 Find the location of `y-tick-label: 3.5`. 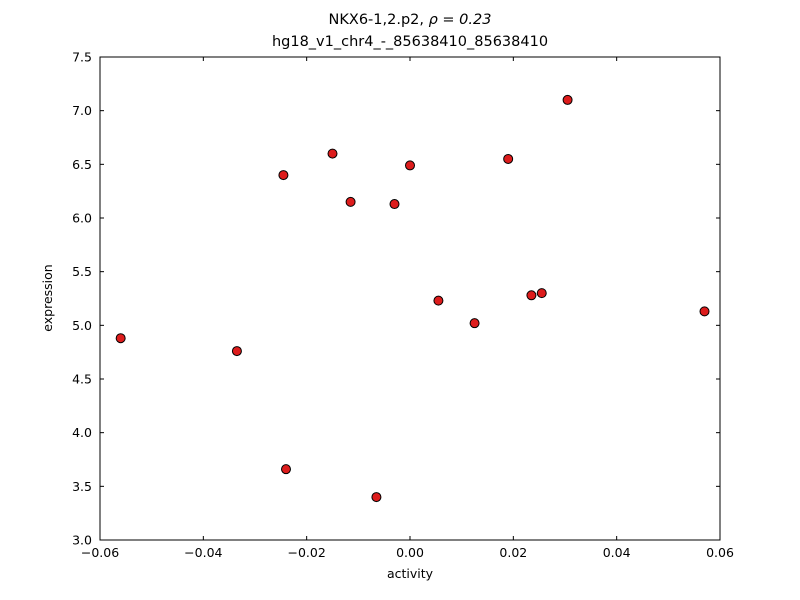

y-tick-label: 3.5 is located at coordinates (82, 486).